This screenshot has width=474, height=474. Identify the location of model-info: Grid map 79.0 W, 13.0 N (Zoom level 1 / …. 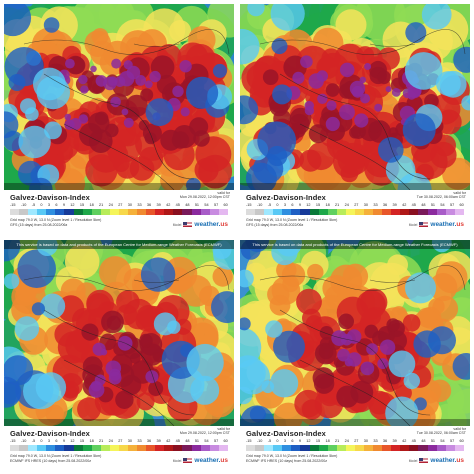
(90, 222).